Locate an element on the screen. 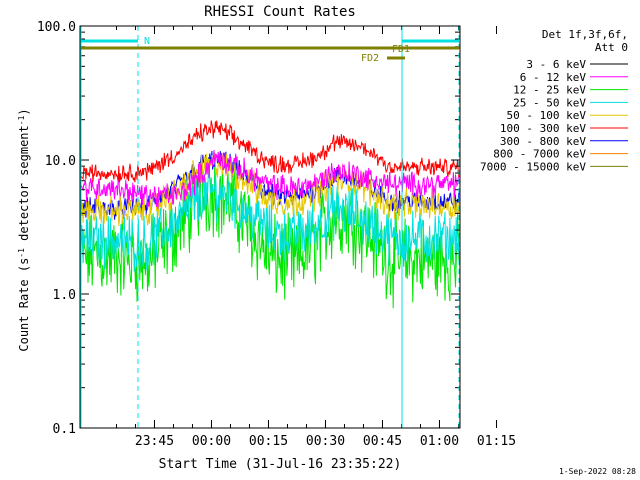  x-tick-label-5: 01:00 is located at coordinates (439, 441).